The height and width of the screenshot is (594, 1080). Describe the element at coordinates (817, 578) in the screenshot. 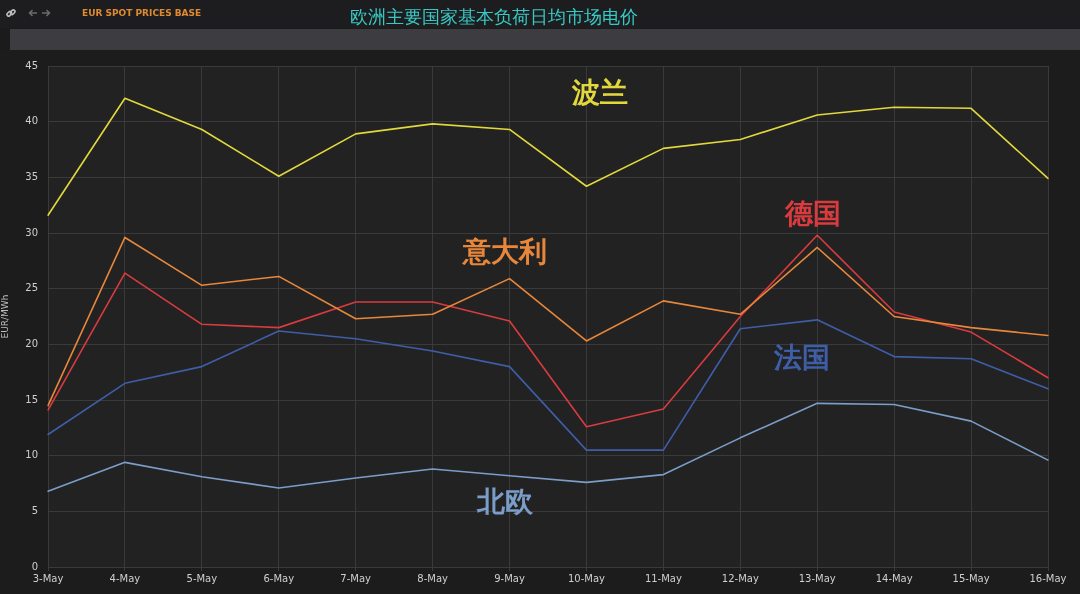

I see `x-tick-label: 13-May` at that location.